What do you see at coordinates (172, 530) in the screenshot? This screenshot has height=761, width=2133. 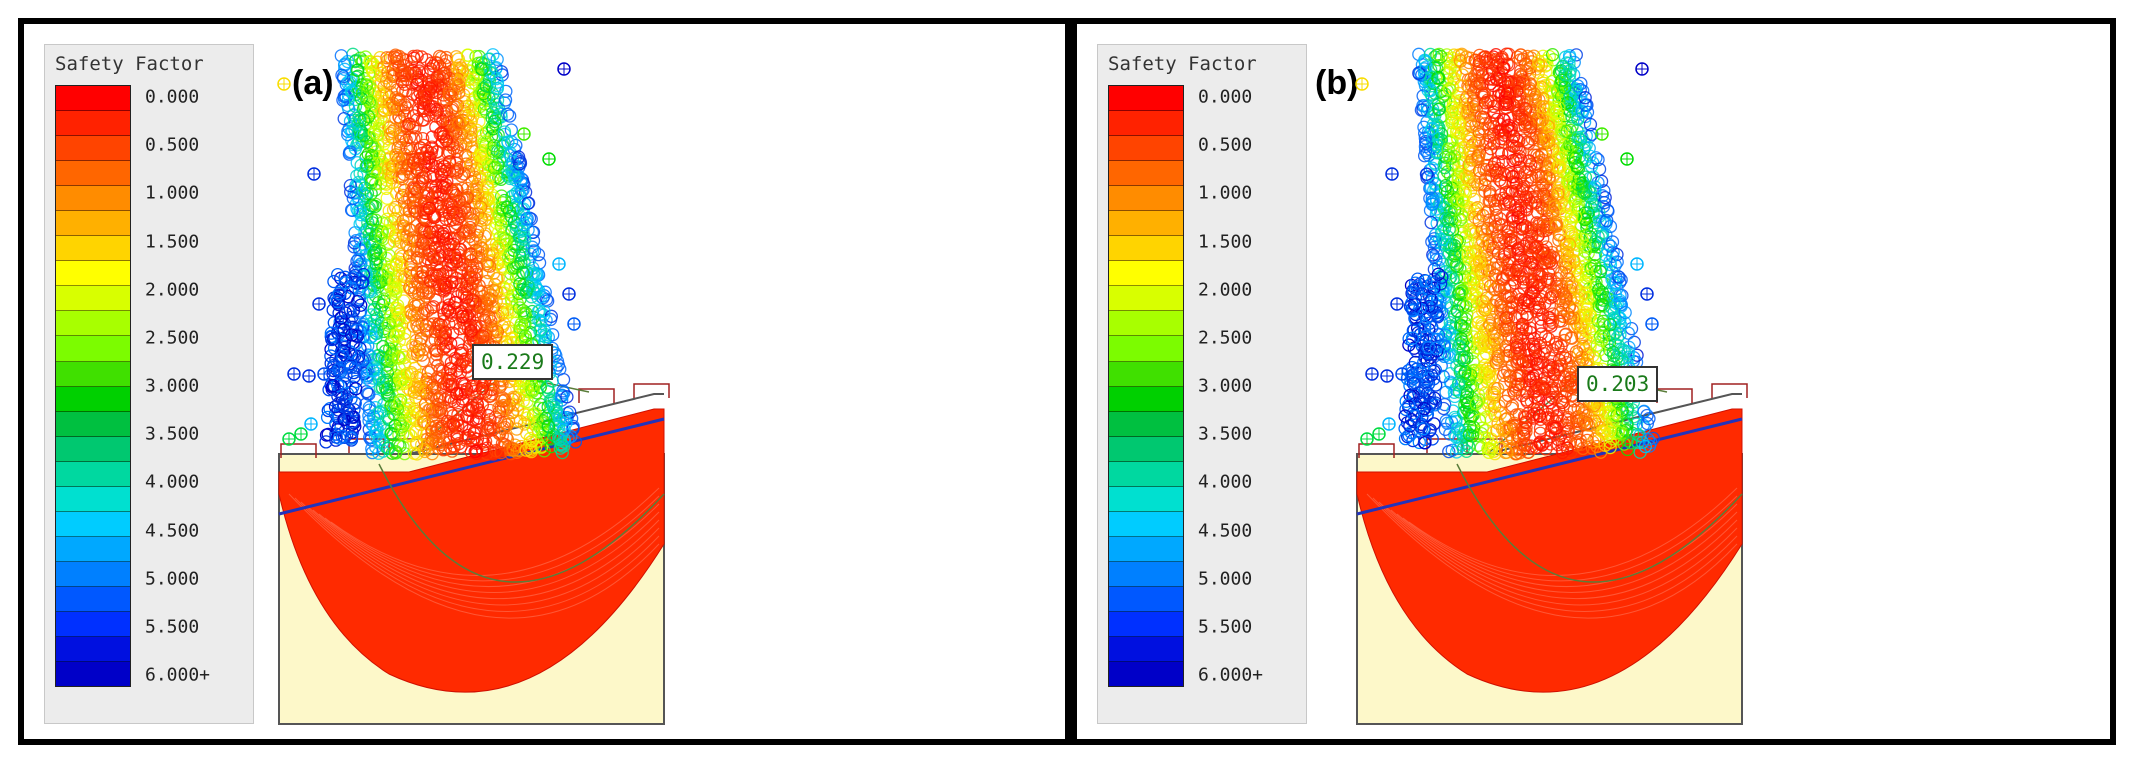 I see `legend-tick-label: 4.500` at bounding box center [172, 530].